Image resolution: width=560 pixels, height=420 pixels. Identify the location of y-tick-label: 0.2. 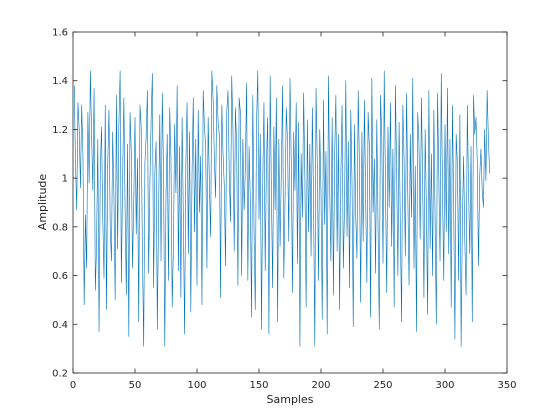
(60, 374).